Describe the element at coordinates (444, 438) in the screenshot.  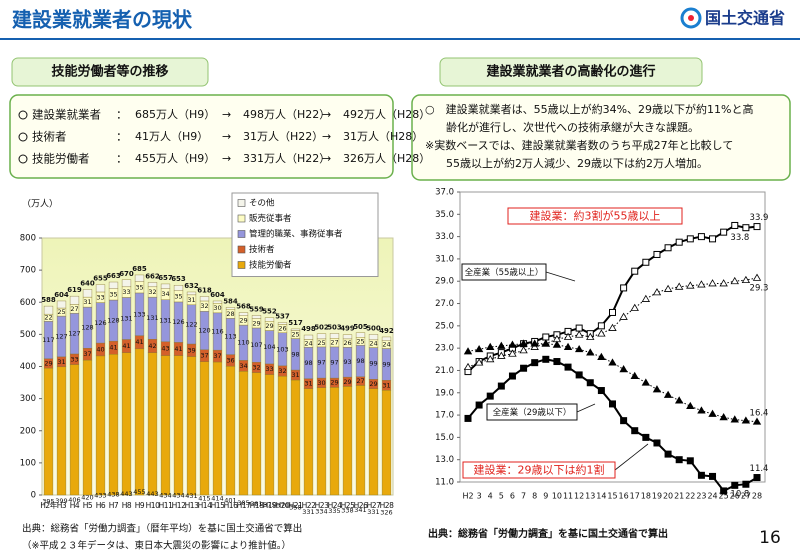
I see `y-tick-label: 15.0` at that location.